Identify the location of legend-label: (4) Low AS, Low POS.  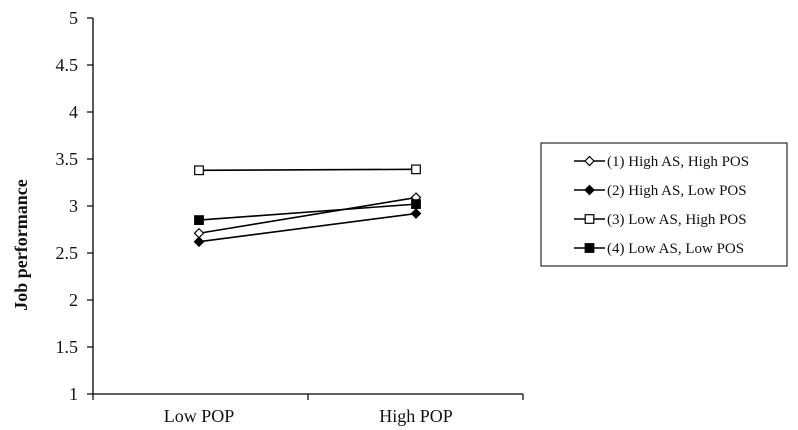
(675, 249).